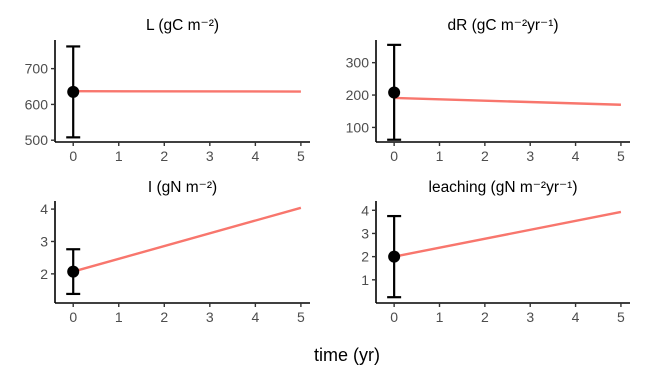 Image resolution: width=646 pixels, height=370 pixels. I want to click on panel-title: dR (gC m⁻²yr⁻¹), so click(502, 25).